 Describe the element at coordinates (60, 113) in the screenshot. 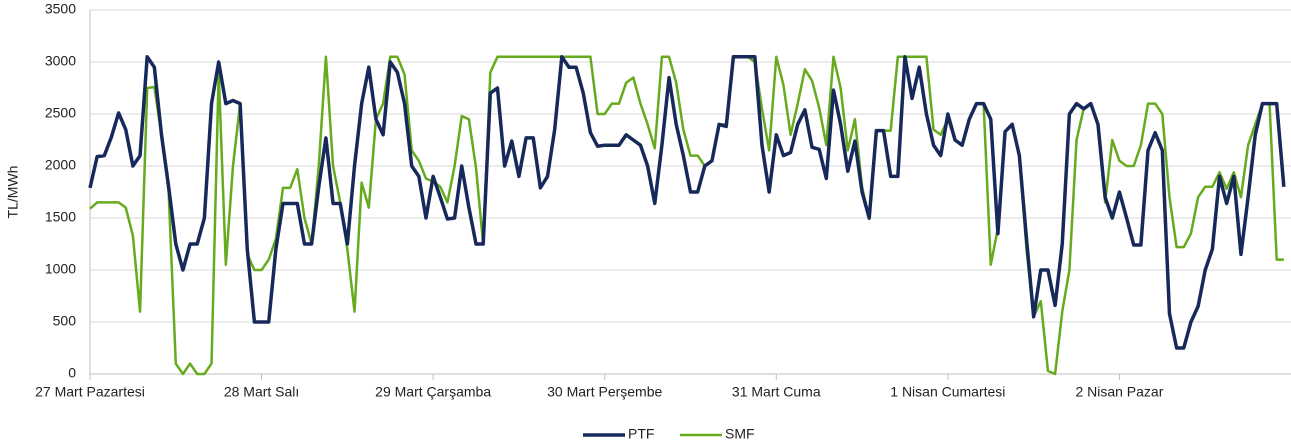

I see `y-tick-label: 2500` at that location.